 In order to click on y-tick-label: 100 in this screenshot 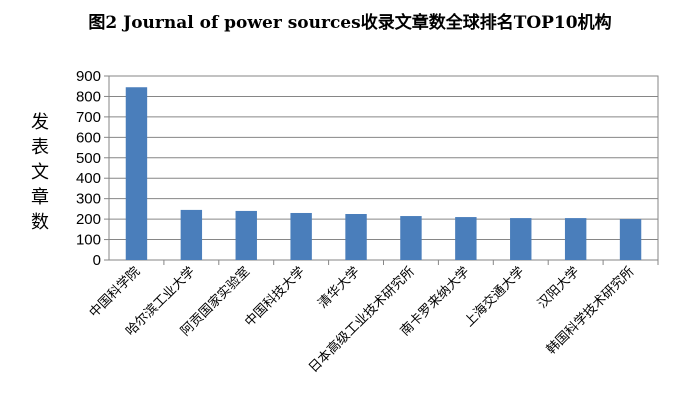, I will do `click(88, 240)`.